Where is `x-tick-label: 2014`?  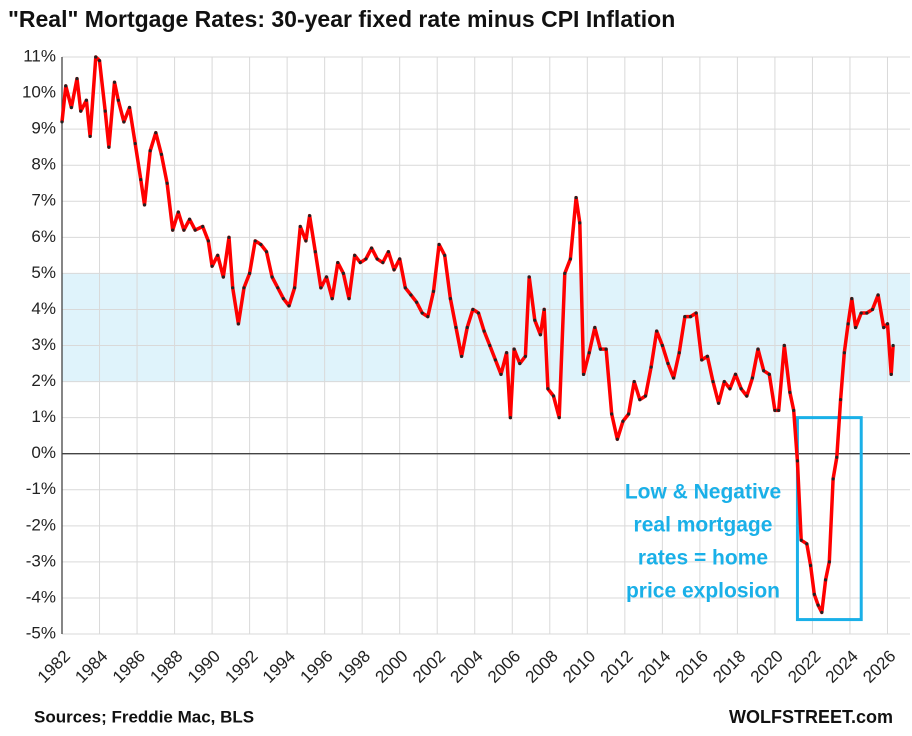 x-tick-label: 2014 is located at coordinates (654, 667).